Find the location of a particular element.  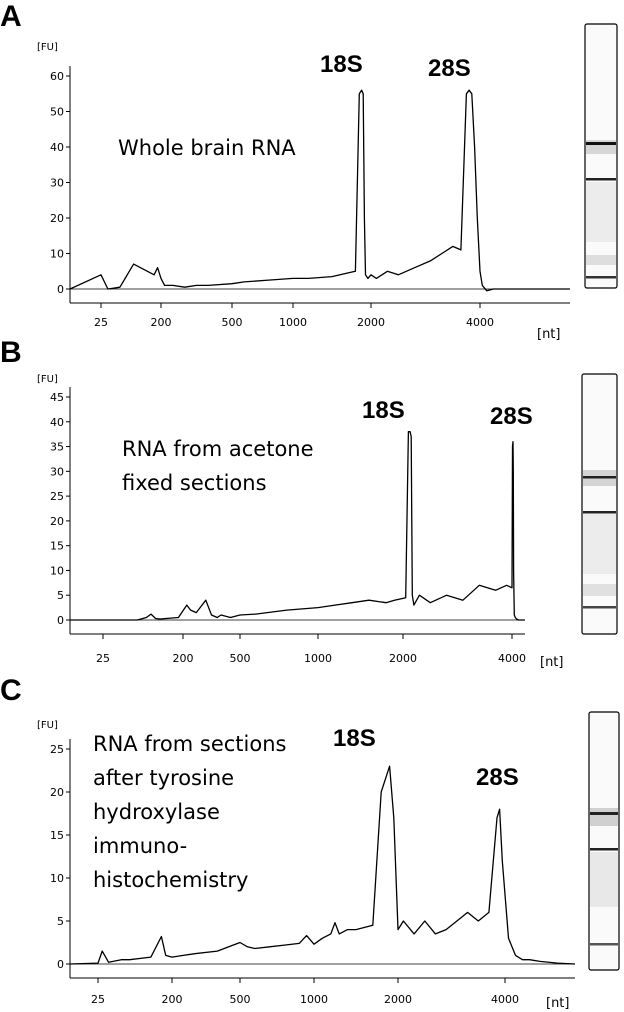

peak-label-18s-a: 18S is located at coordinates (341, 64).